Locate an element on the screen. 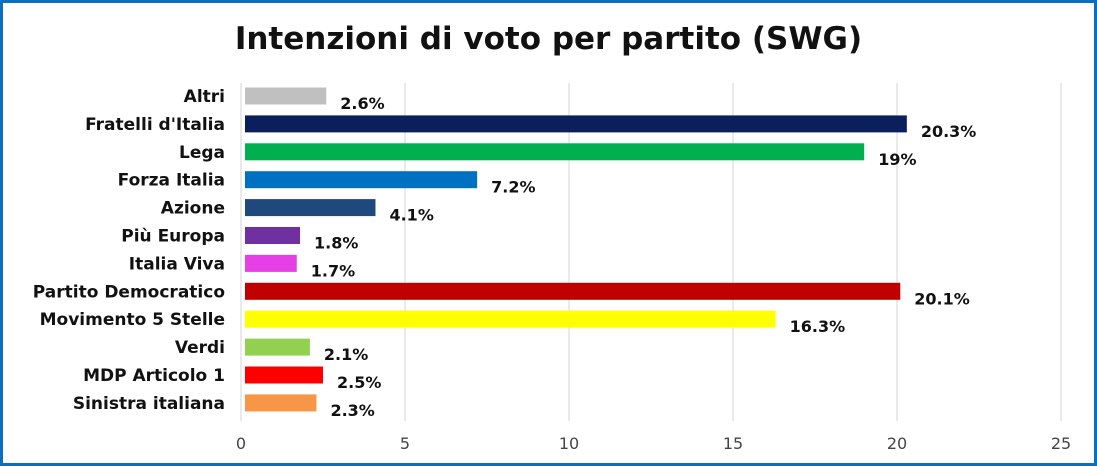  x-tick-label: 0 is located at coordinates (241, 443).